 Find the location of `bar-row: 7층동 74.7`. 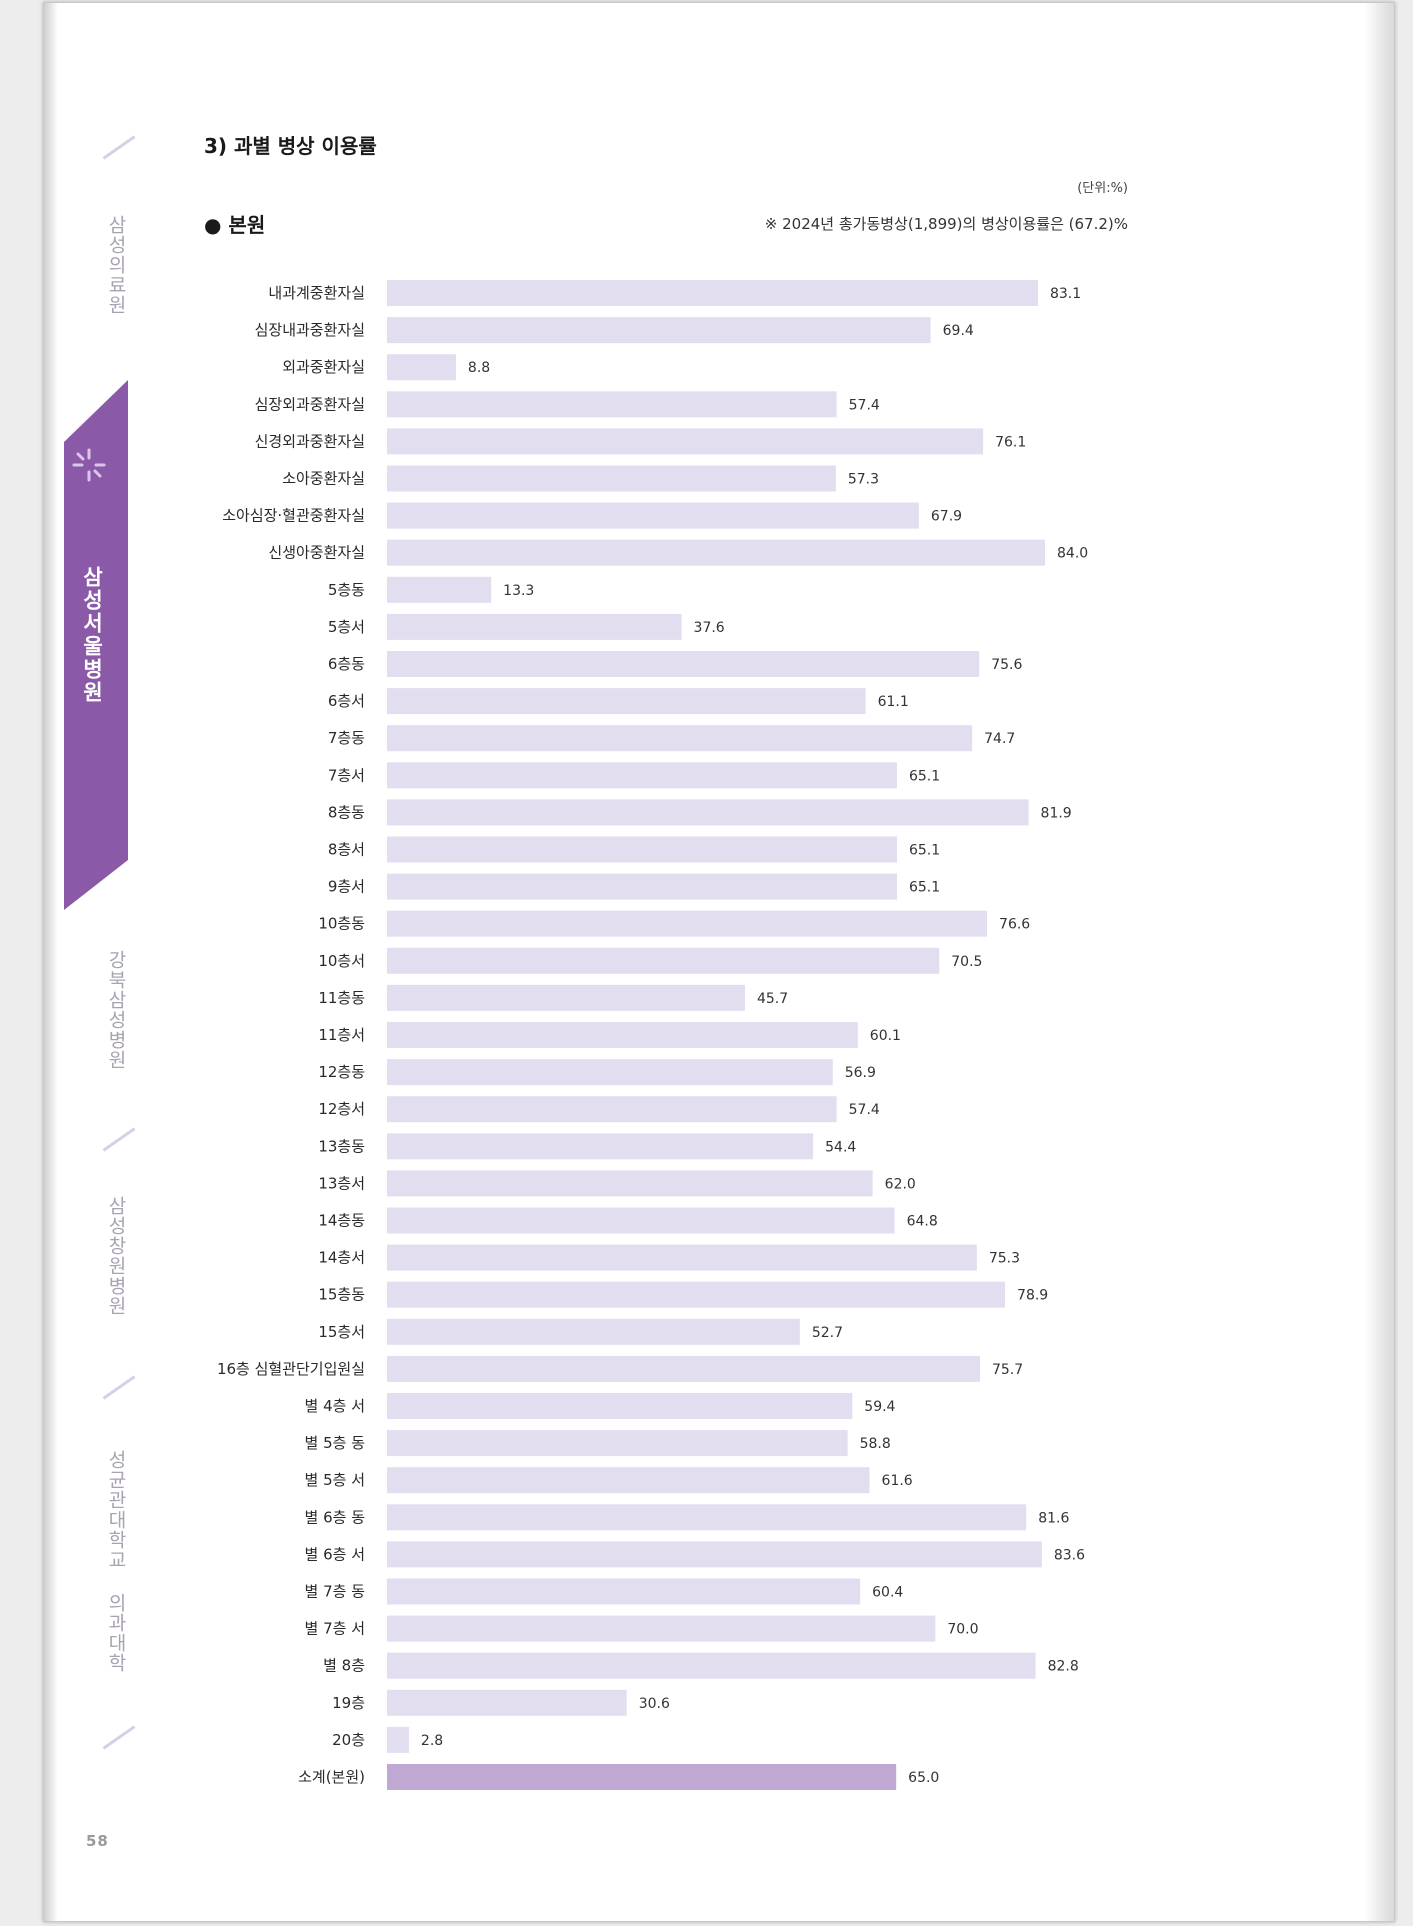

bar-row: 7층동 74.7 is located at coordinates (671, 738).